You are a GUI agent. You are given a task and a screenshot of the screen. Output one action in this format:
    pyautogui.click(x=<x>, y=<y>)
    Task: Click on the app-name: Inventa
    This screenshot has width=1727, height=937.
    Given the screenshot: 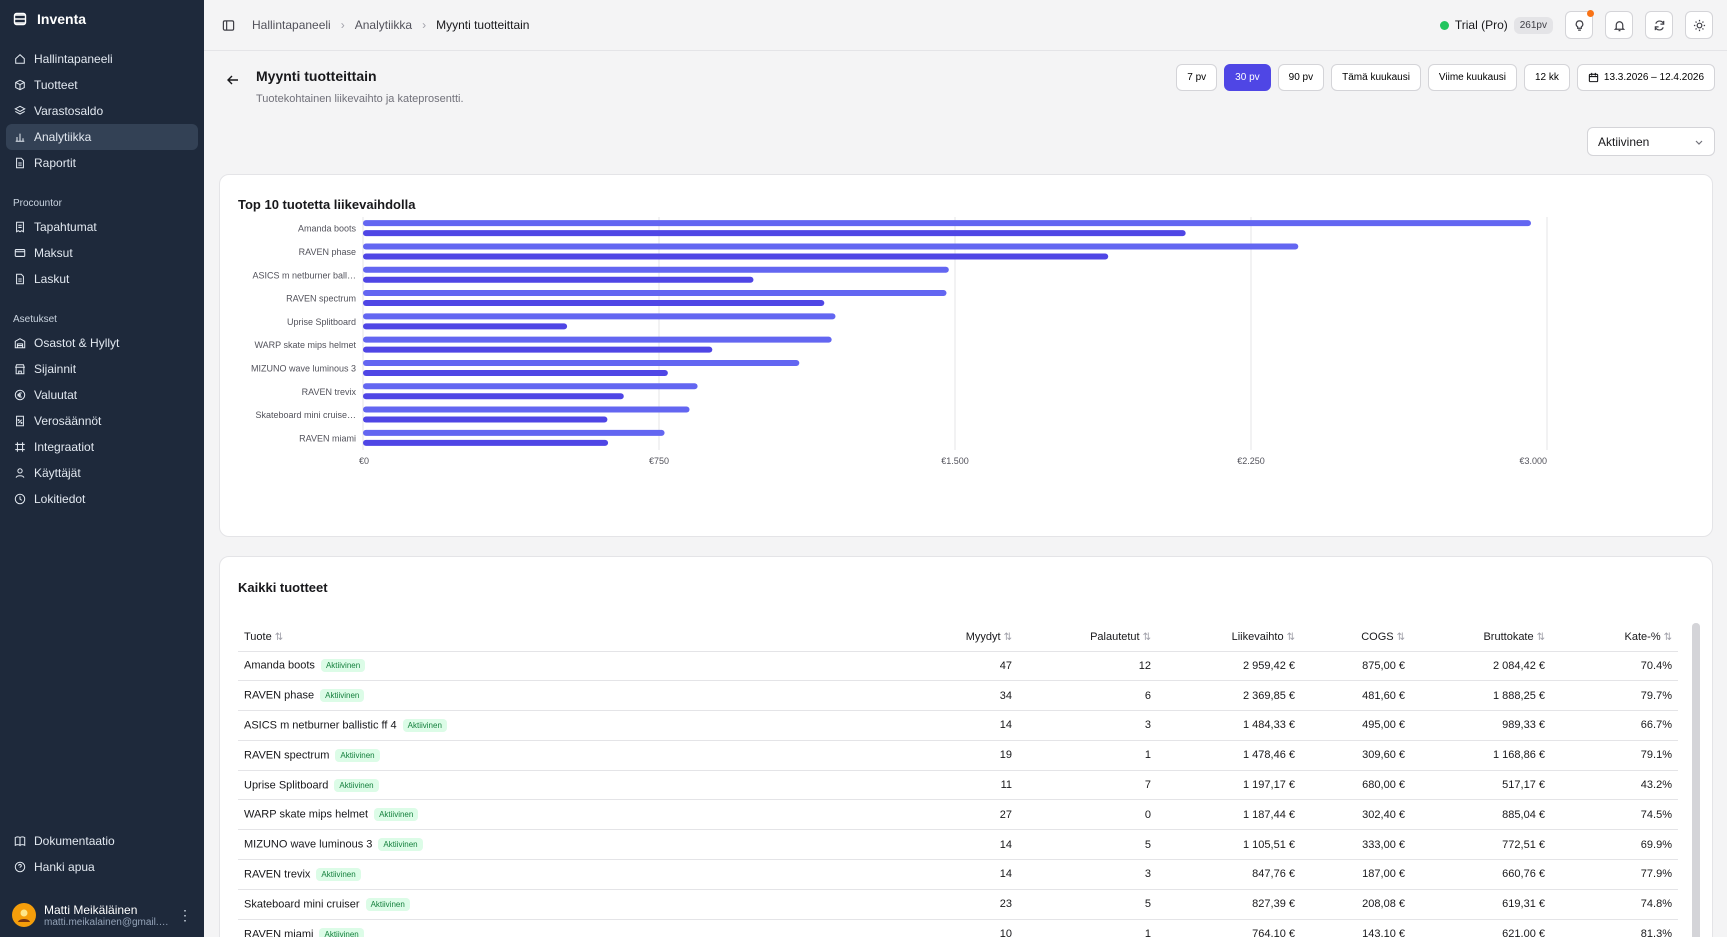 What is the action you would take?
    pyautogui.click(x=62, y=19)
    